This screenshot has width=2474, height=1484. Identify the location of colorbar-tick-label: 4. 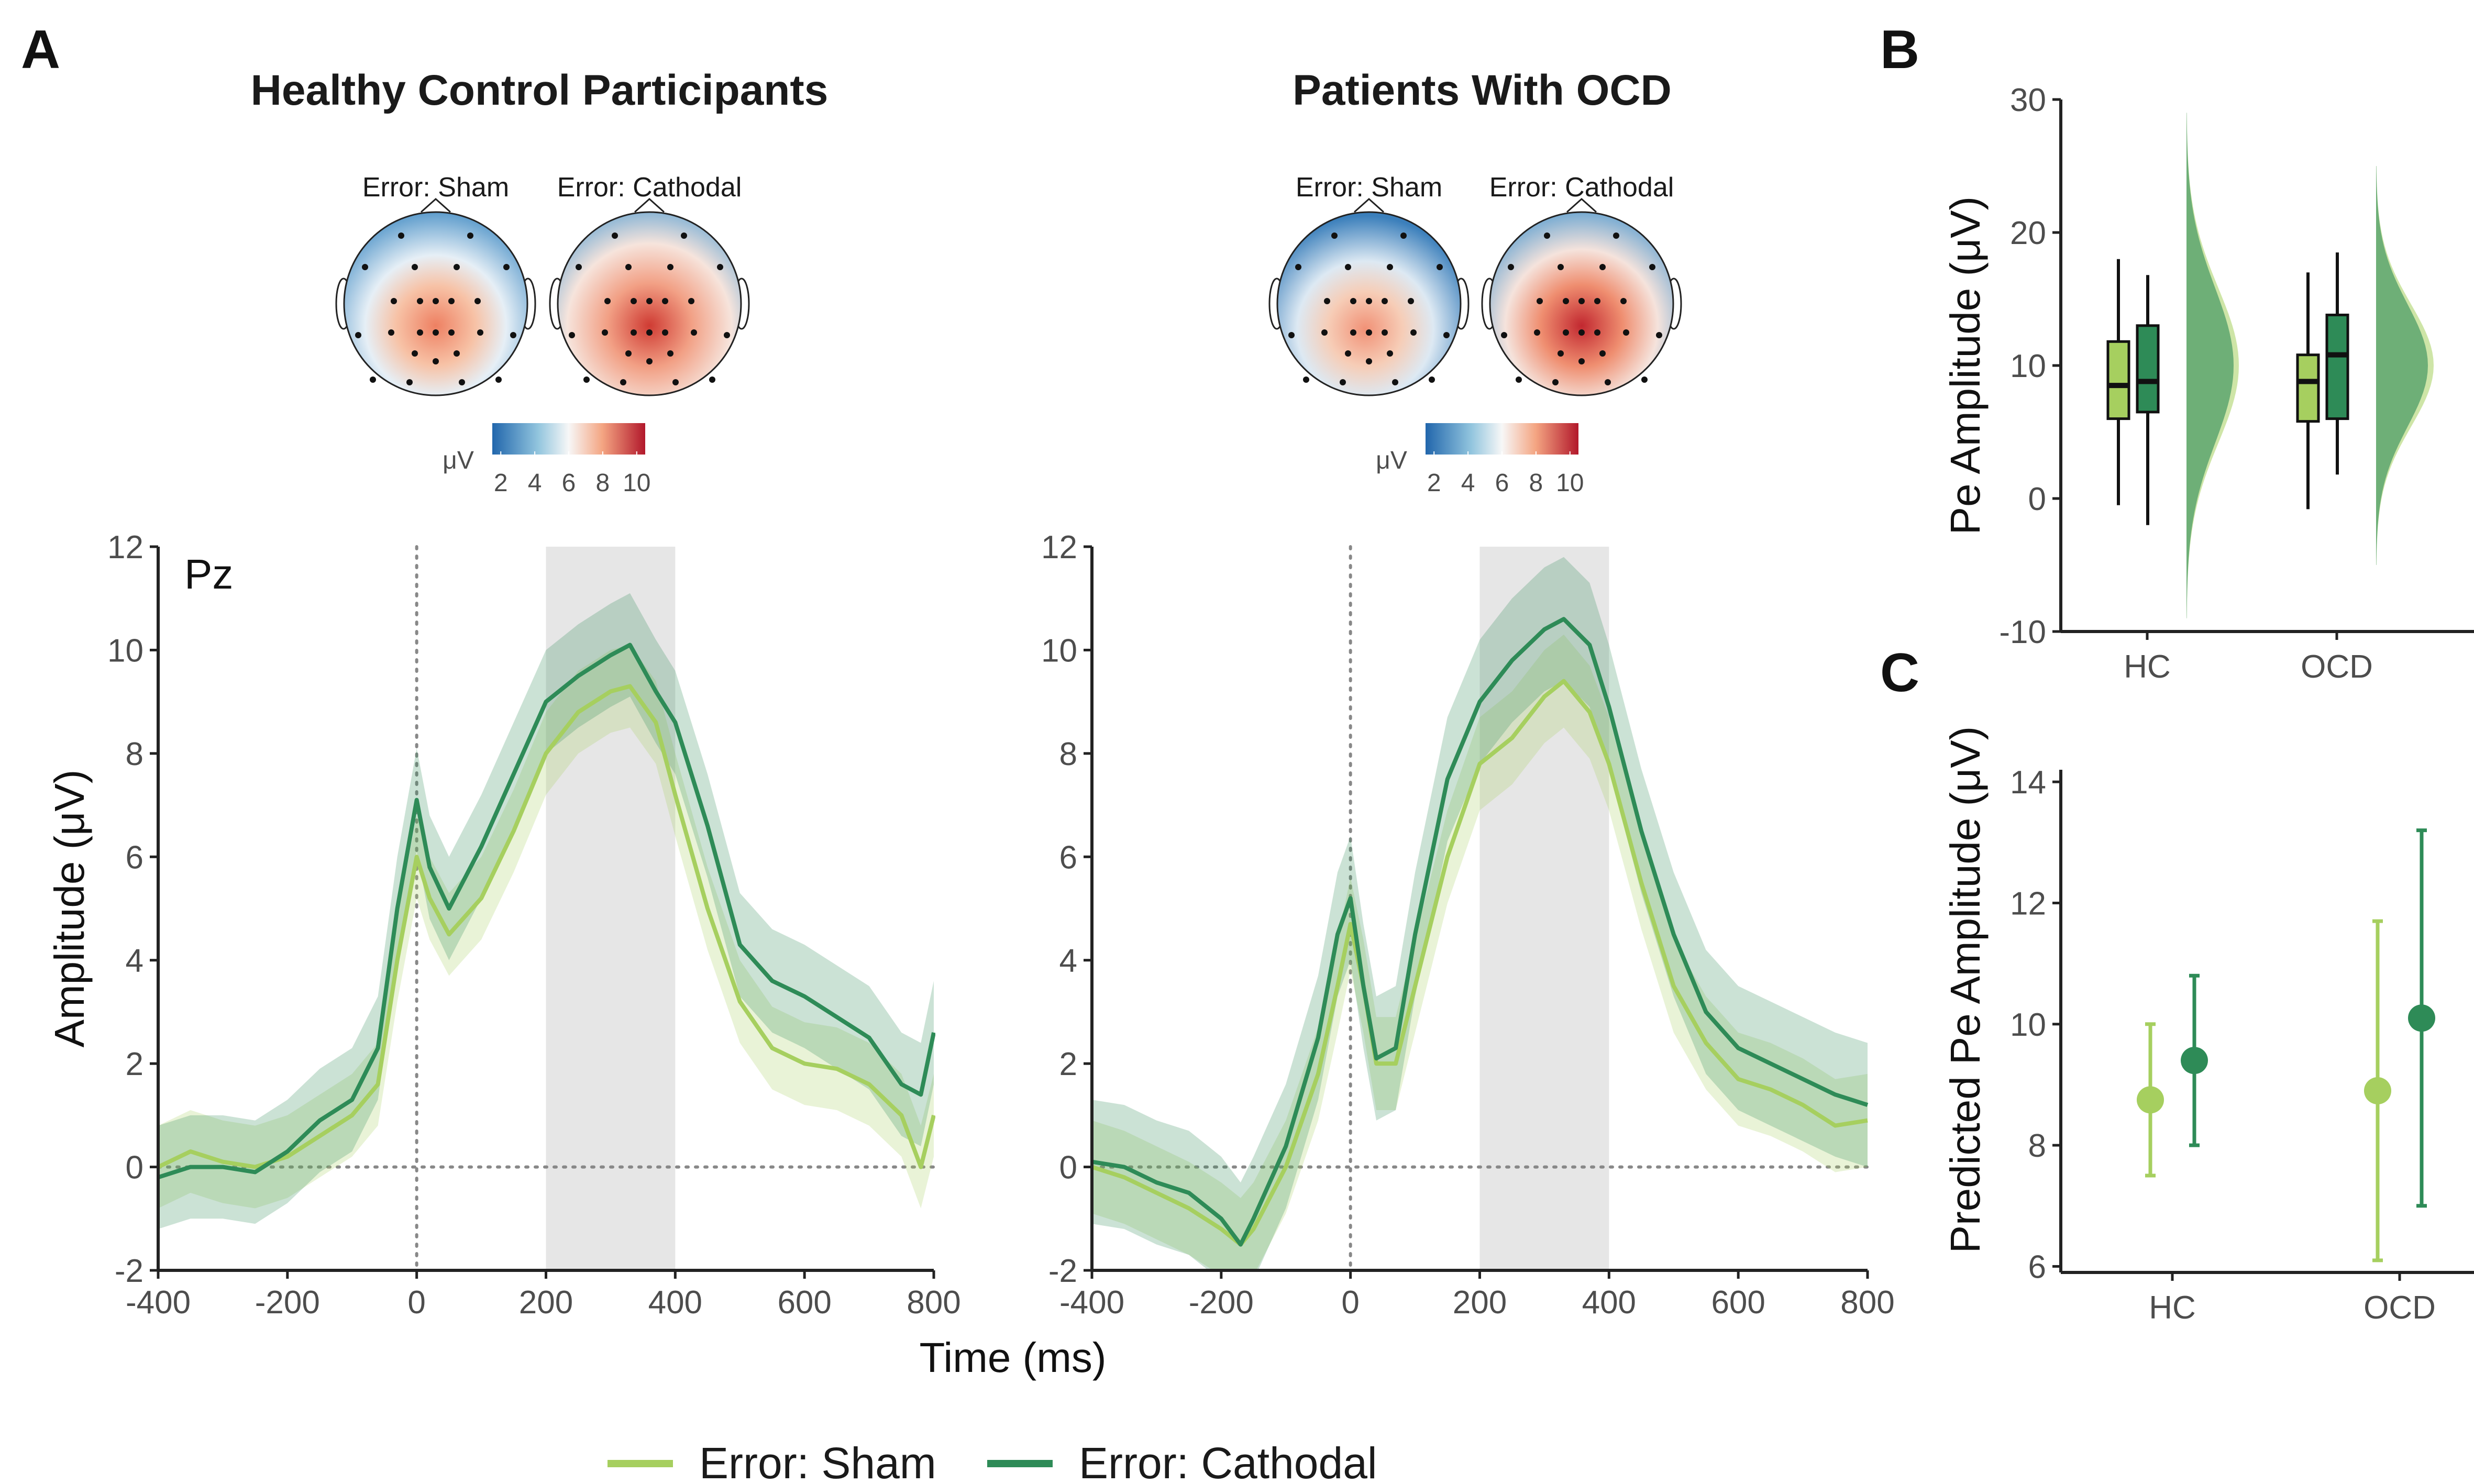
(535, 483).